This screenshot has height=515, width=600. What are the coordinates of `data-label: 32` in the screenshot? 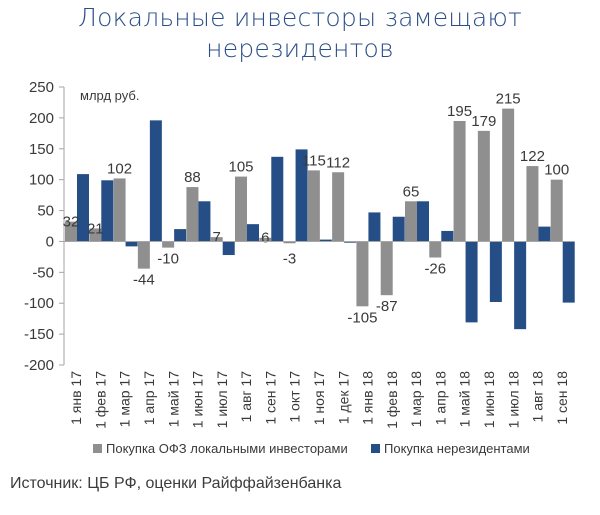 It's located at (71, 222).